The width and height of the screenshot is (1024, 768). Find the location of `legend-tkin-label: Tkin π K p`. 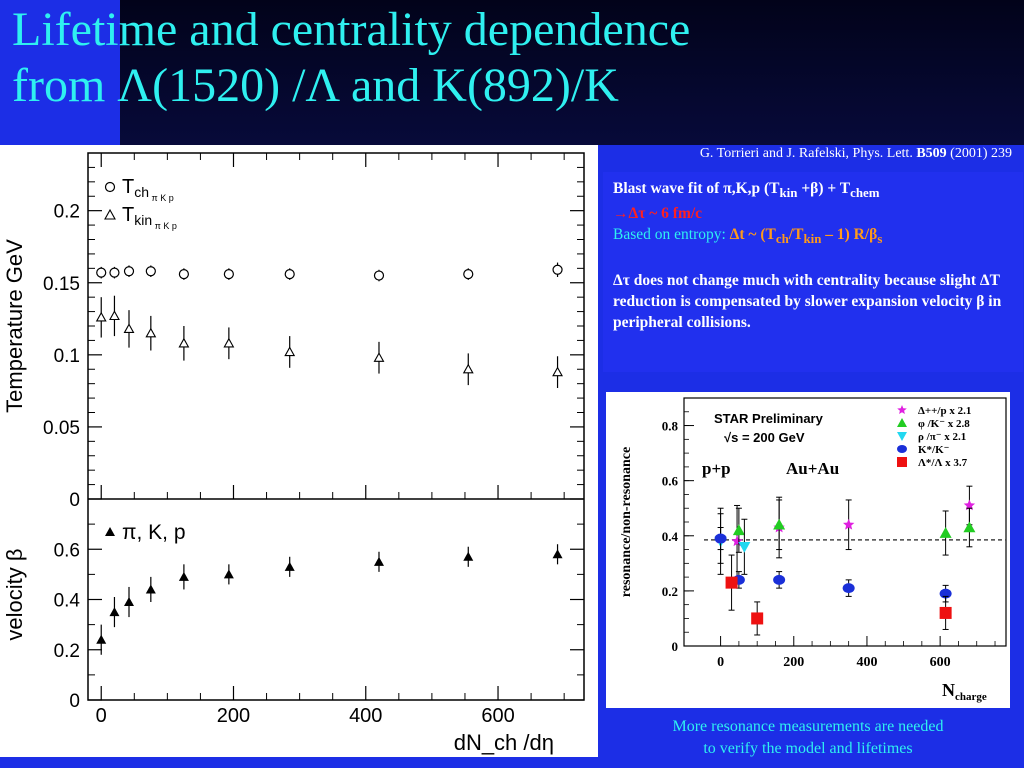

legend-tkin-label: Tkin π K p is located at coordinates (149, 217).